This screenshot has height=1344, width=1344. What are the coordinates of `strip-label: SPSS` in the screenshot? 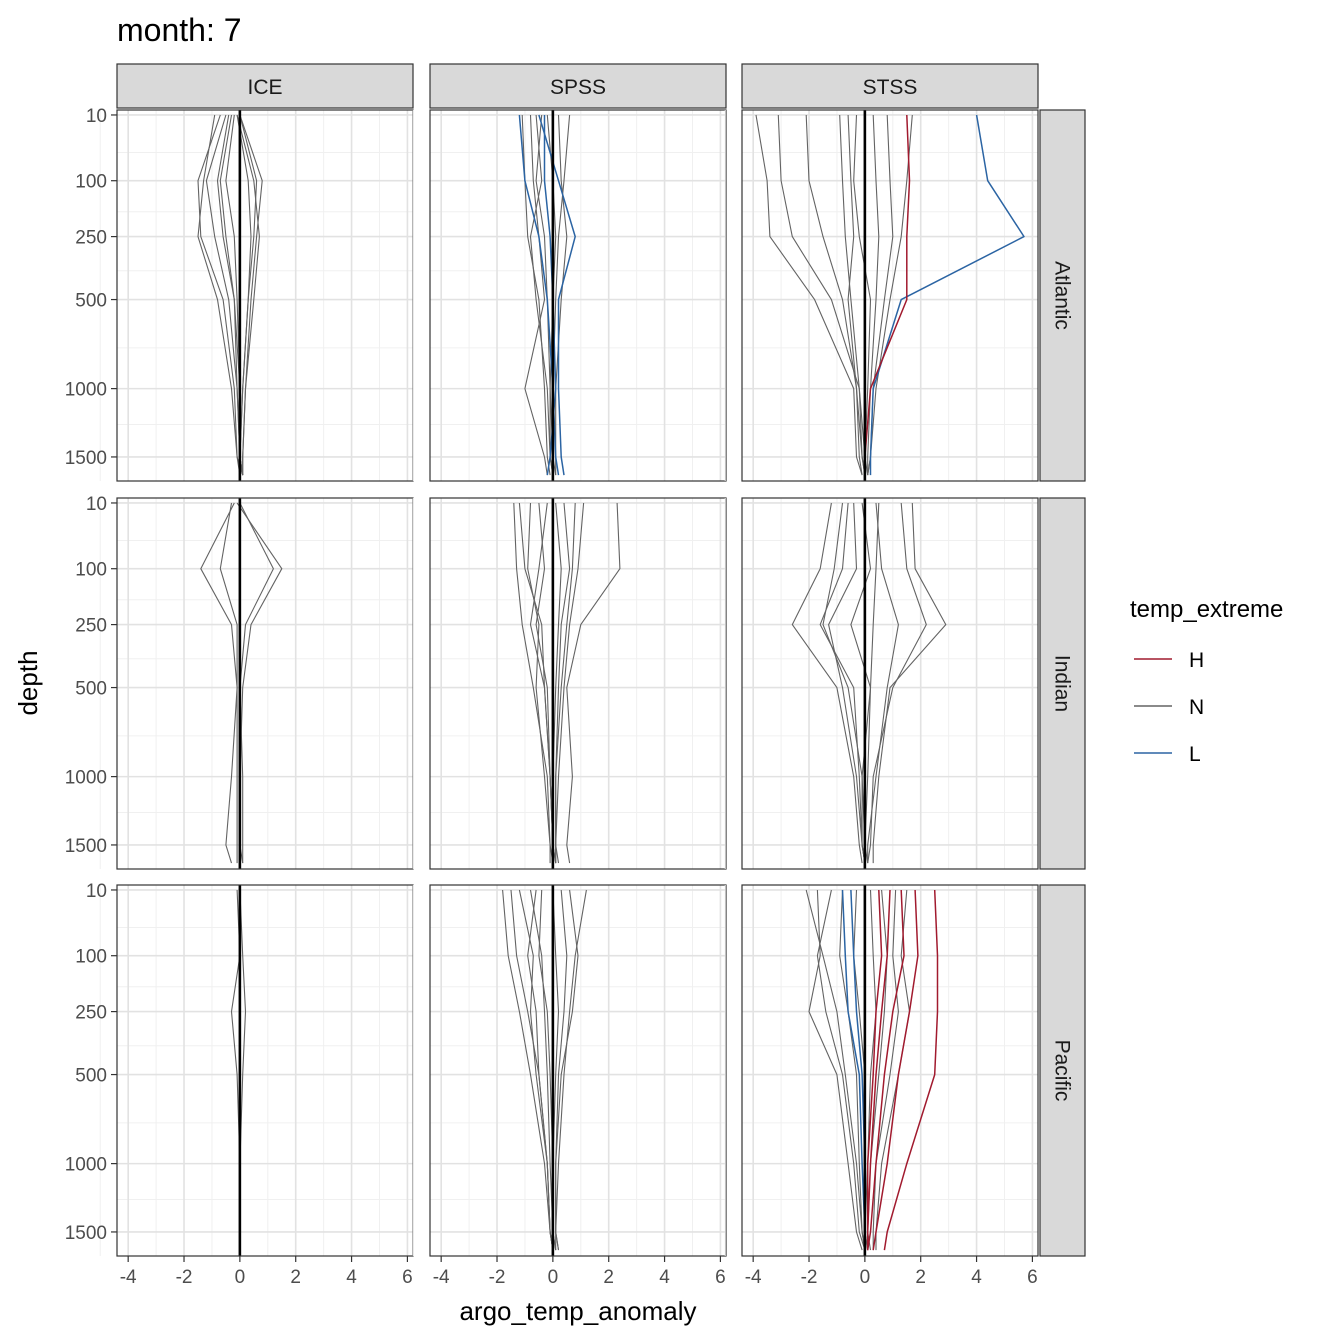 It's located at (578, 87).